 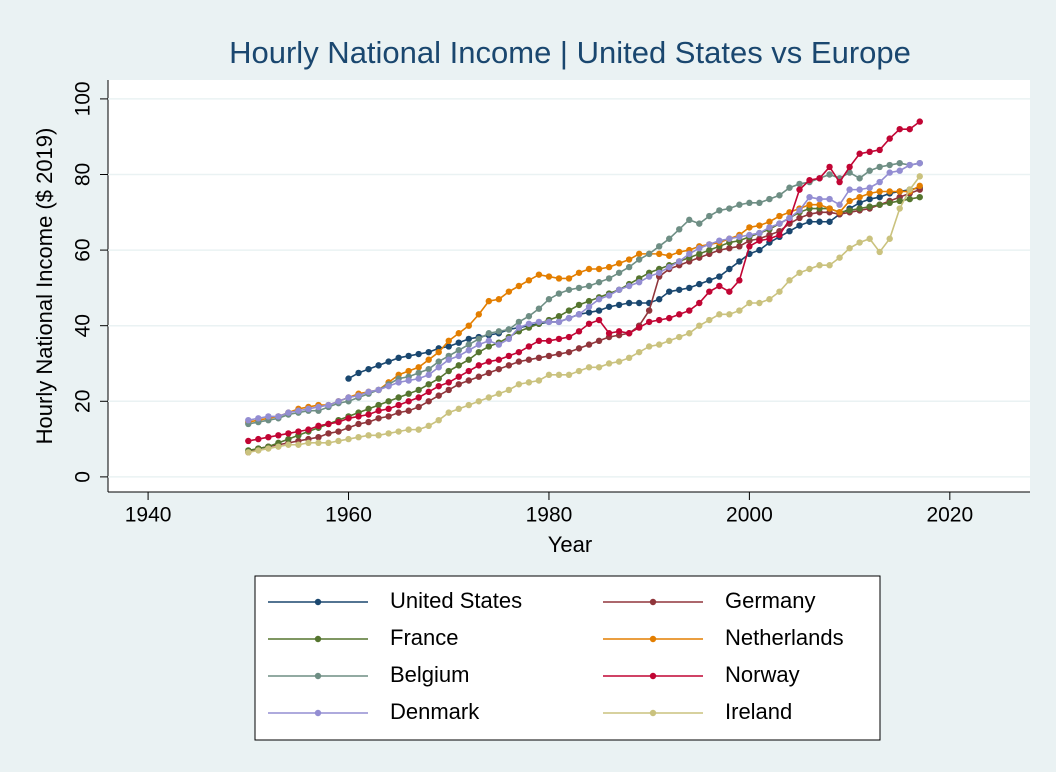 What do you see at coordinates (762, 674) in the screenshot?
I see `legend-label: Norway` at bounding box center [762, 674].